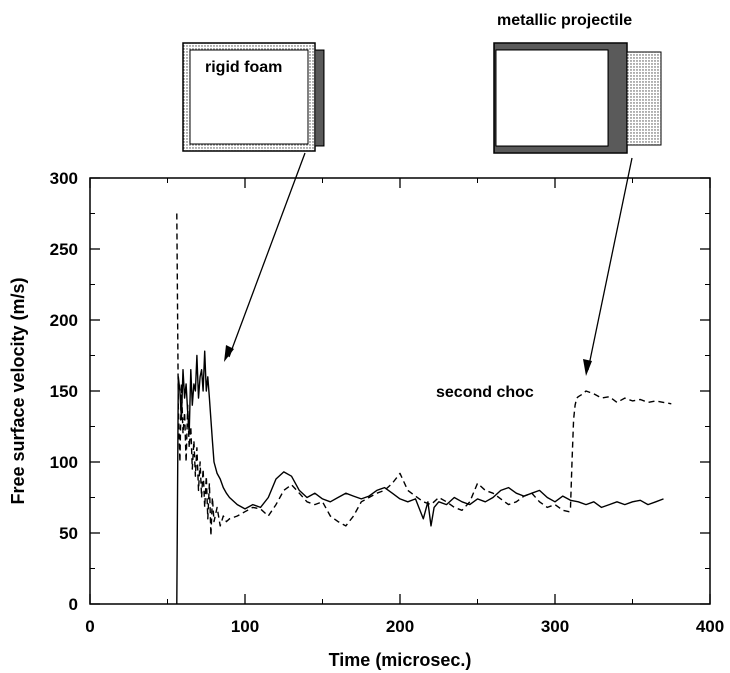 The height and width of the screenshot is (673, 730). Describe the element at coordinates (555, 626) in the screenshot. I see `x-tick-label: 300` at that location.